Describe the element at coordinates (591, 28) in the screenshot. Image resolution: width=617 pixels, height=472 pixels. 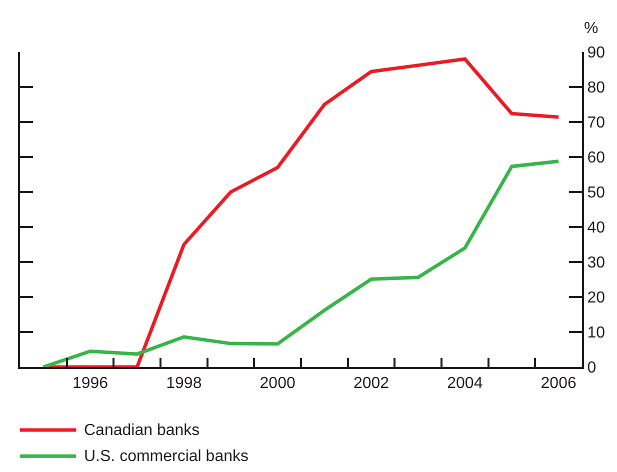
I see `y-axis-title: %` at that location.